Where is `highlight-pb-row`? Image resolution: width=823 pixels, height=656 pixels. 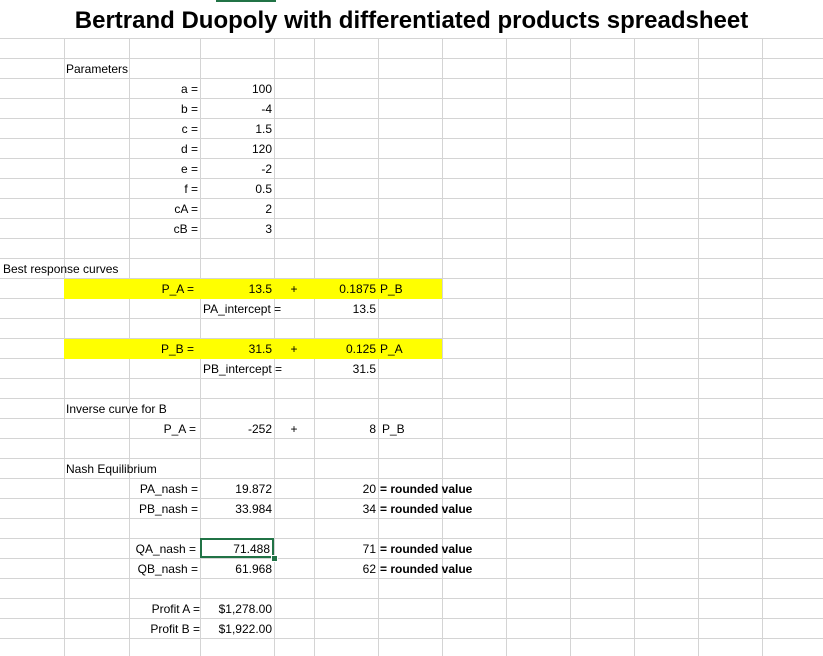 highlight-pb-row is located at coordinates (253, 349).